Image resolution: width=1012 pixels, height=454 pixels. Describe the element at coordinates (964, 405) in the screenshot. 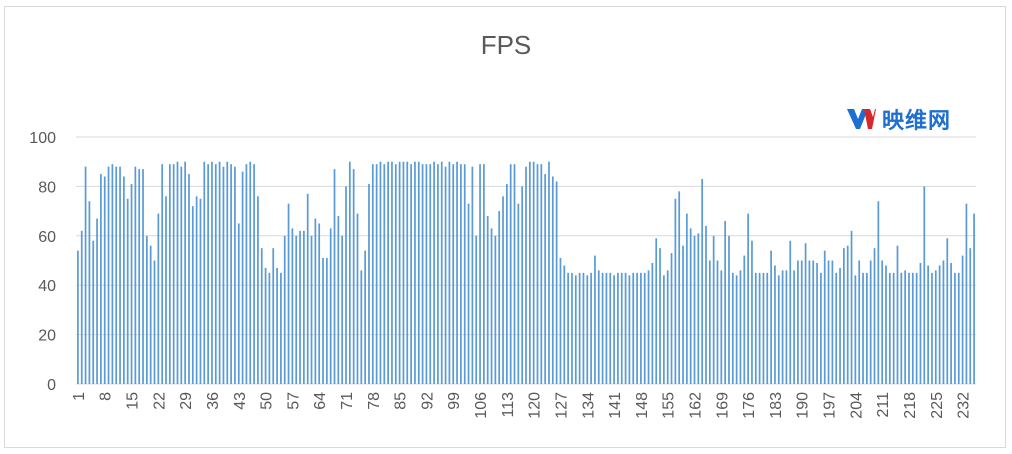

I see `x-tick-label: 232` at that location.